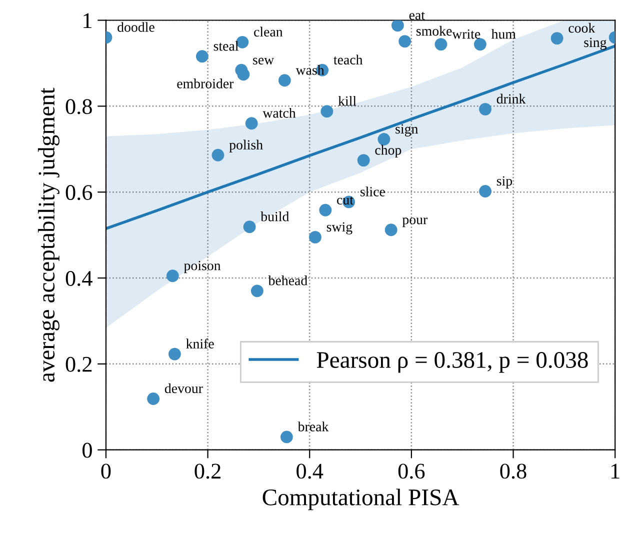 This screenshot has height=533, width=627. Describe the element at coordinates (595, 44) in the screenshot. I see `data-label: sing` at that location.